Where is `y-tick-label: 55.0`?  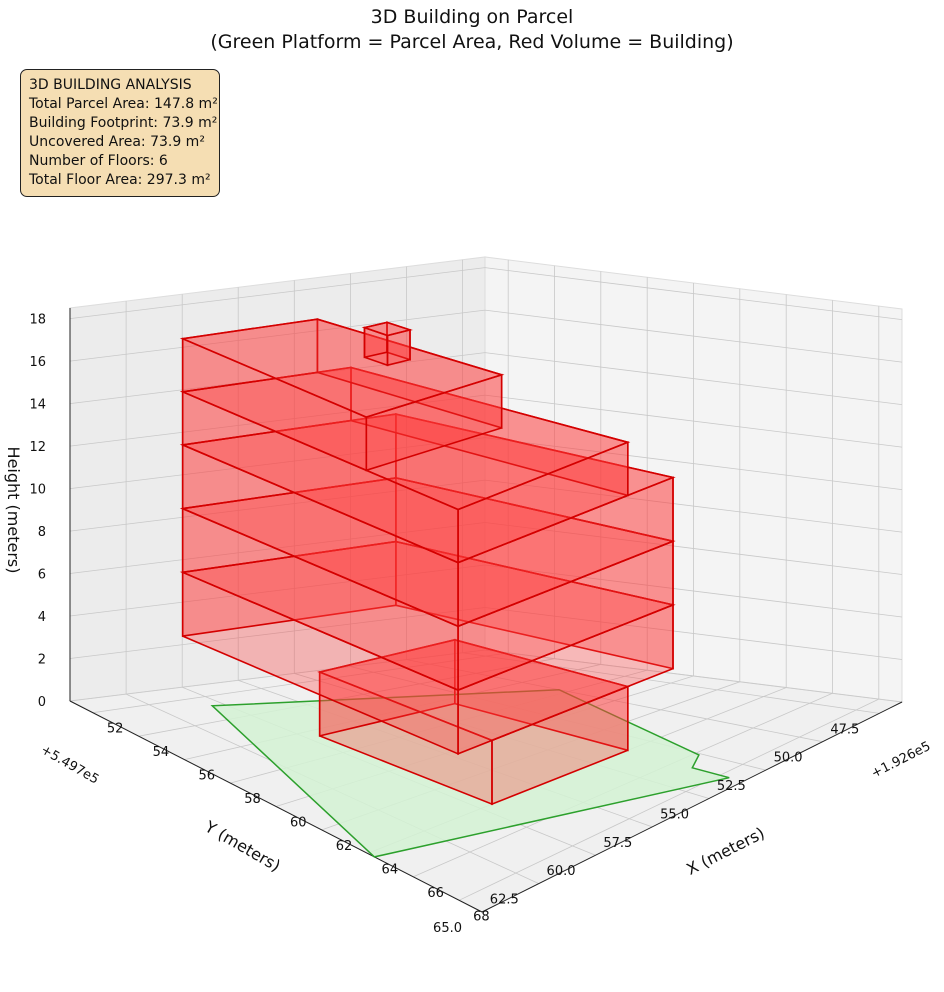 y-tick-label: 55.0 is located at coordinates (674, 814).